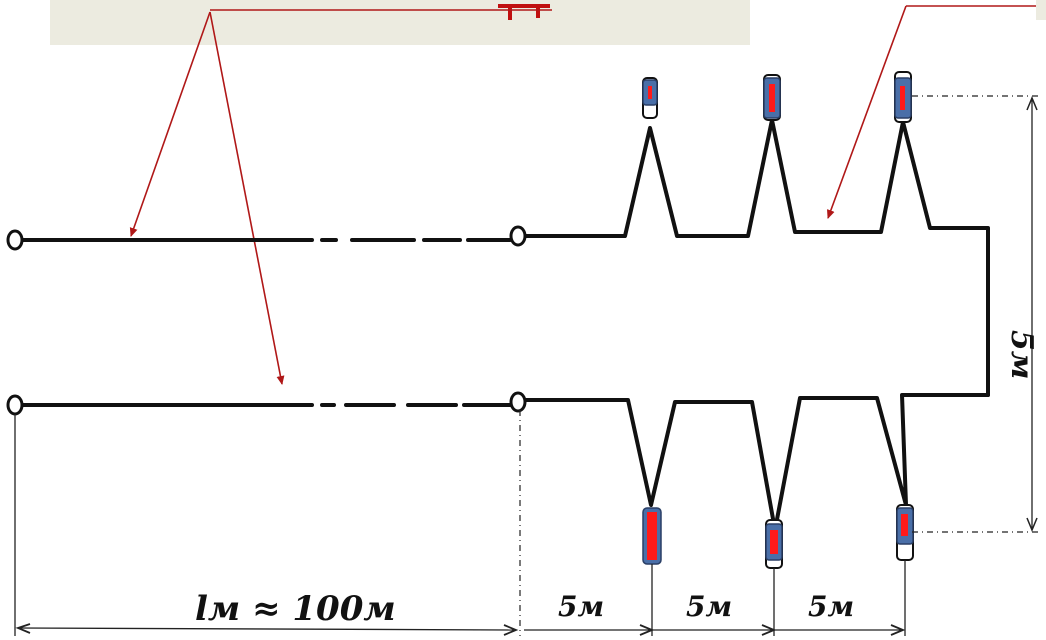  Describe the element at coordinates (400, 22) in the screenshot. I see `caption-banner-left` at that location.